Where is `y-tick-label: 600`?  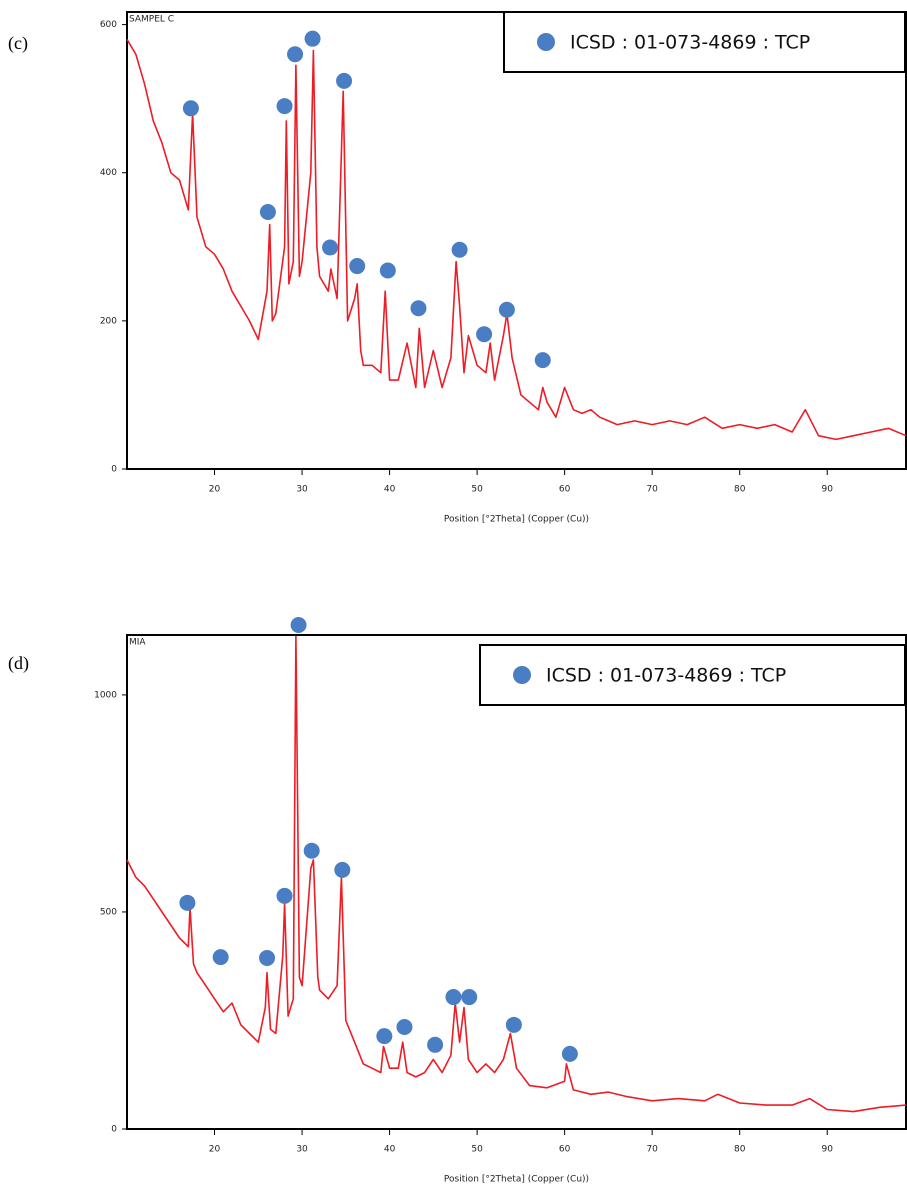
y-tick-label: 600 is located at coordinates (108, 25).